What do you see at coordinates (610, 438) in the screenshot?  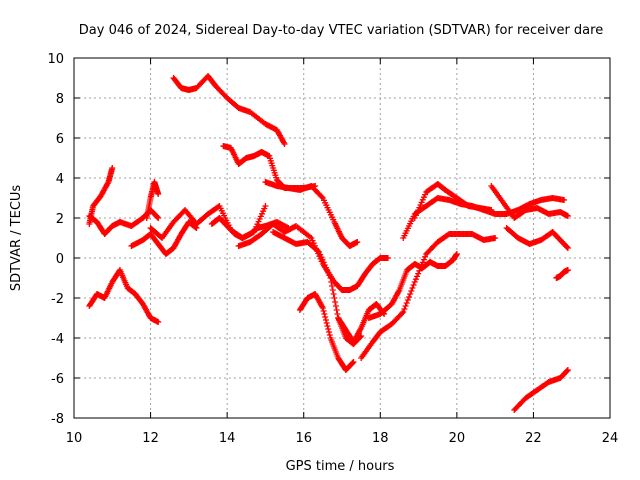 I see `x-tick-label: 24` at bounding box center [610, 438].